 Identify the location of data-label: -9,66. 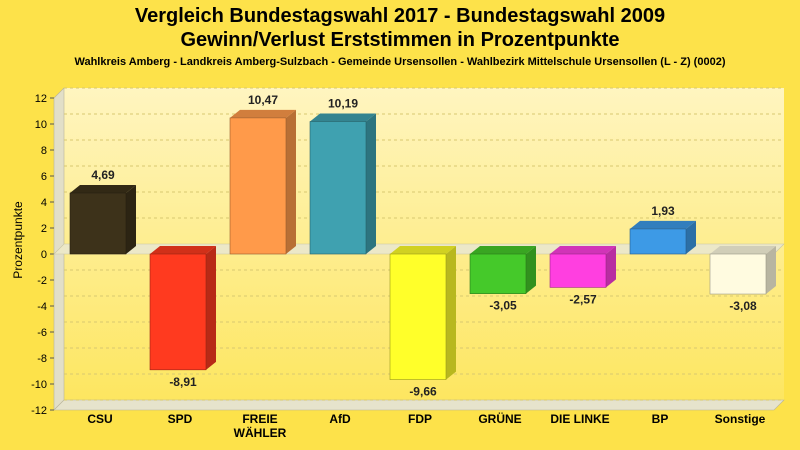
(423, 392).